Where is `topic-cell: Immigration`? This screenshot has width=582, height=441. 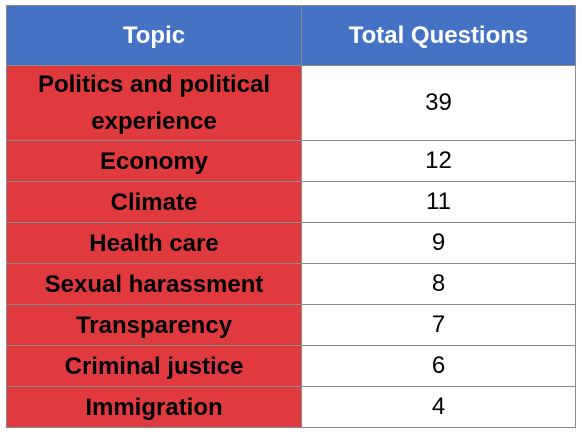
topic-cell: Immigration is located at coordinates (154, 407).